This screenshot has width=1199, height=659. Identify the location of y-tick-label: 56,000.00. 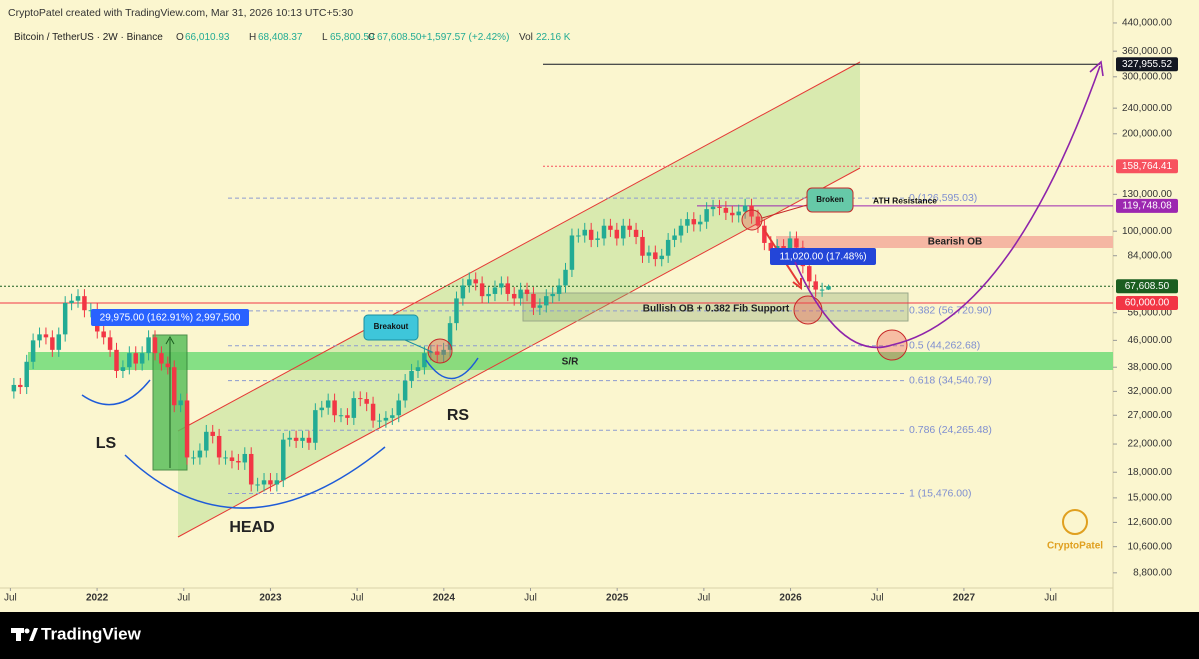
(1150, 312).